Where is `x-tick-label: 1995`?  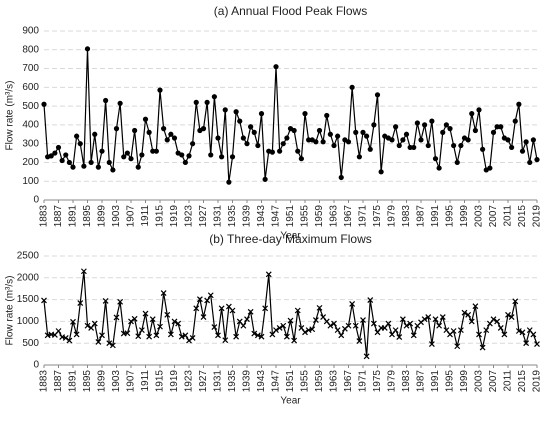 x-tick-label: 1995 is located at coordinates (450, 381).